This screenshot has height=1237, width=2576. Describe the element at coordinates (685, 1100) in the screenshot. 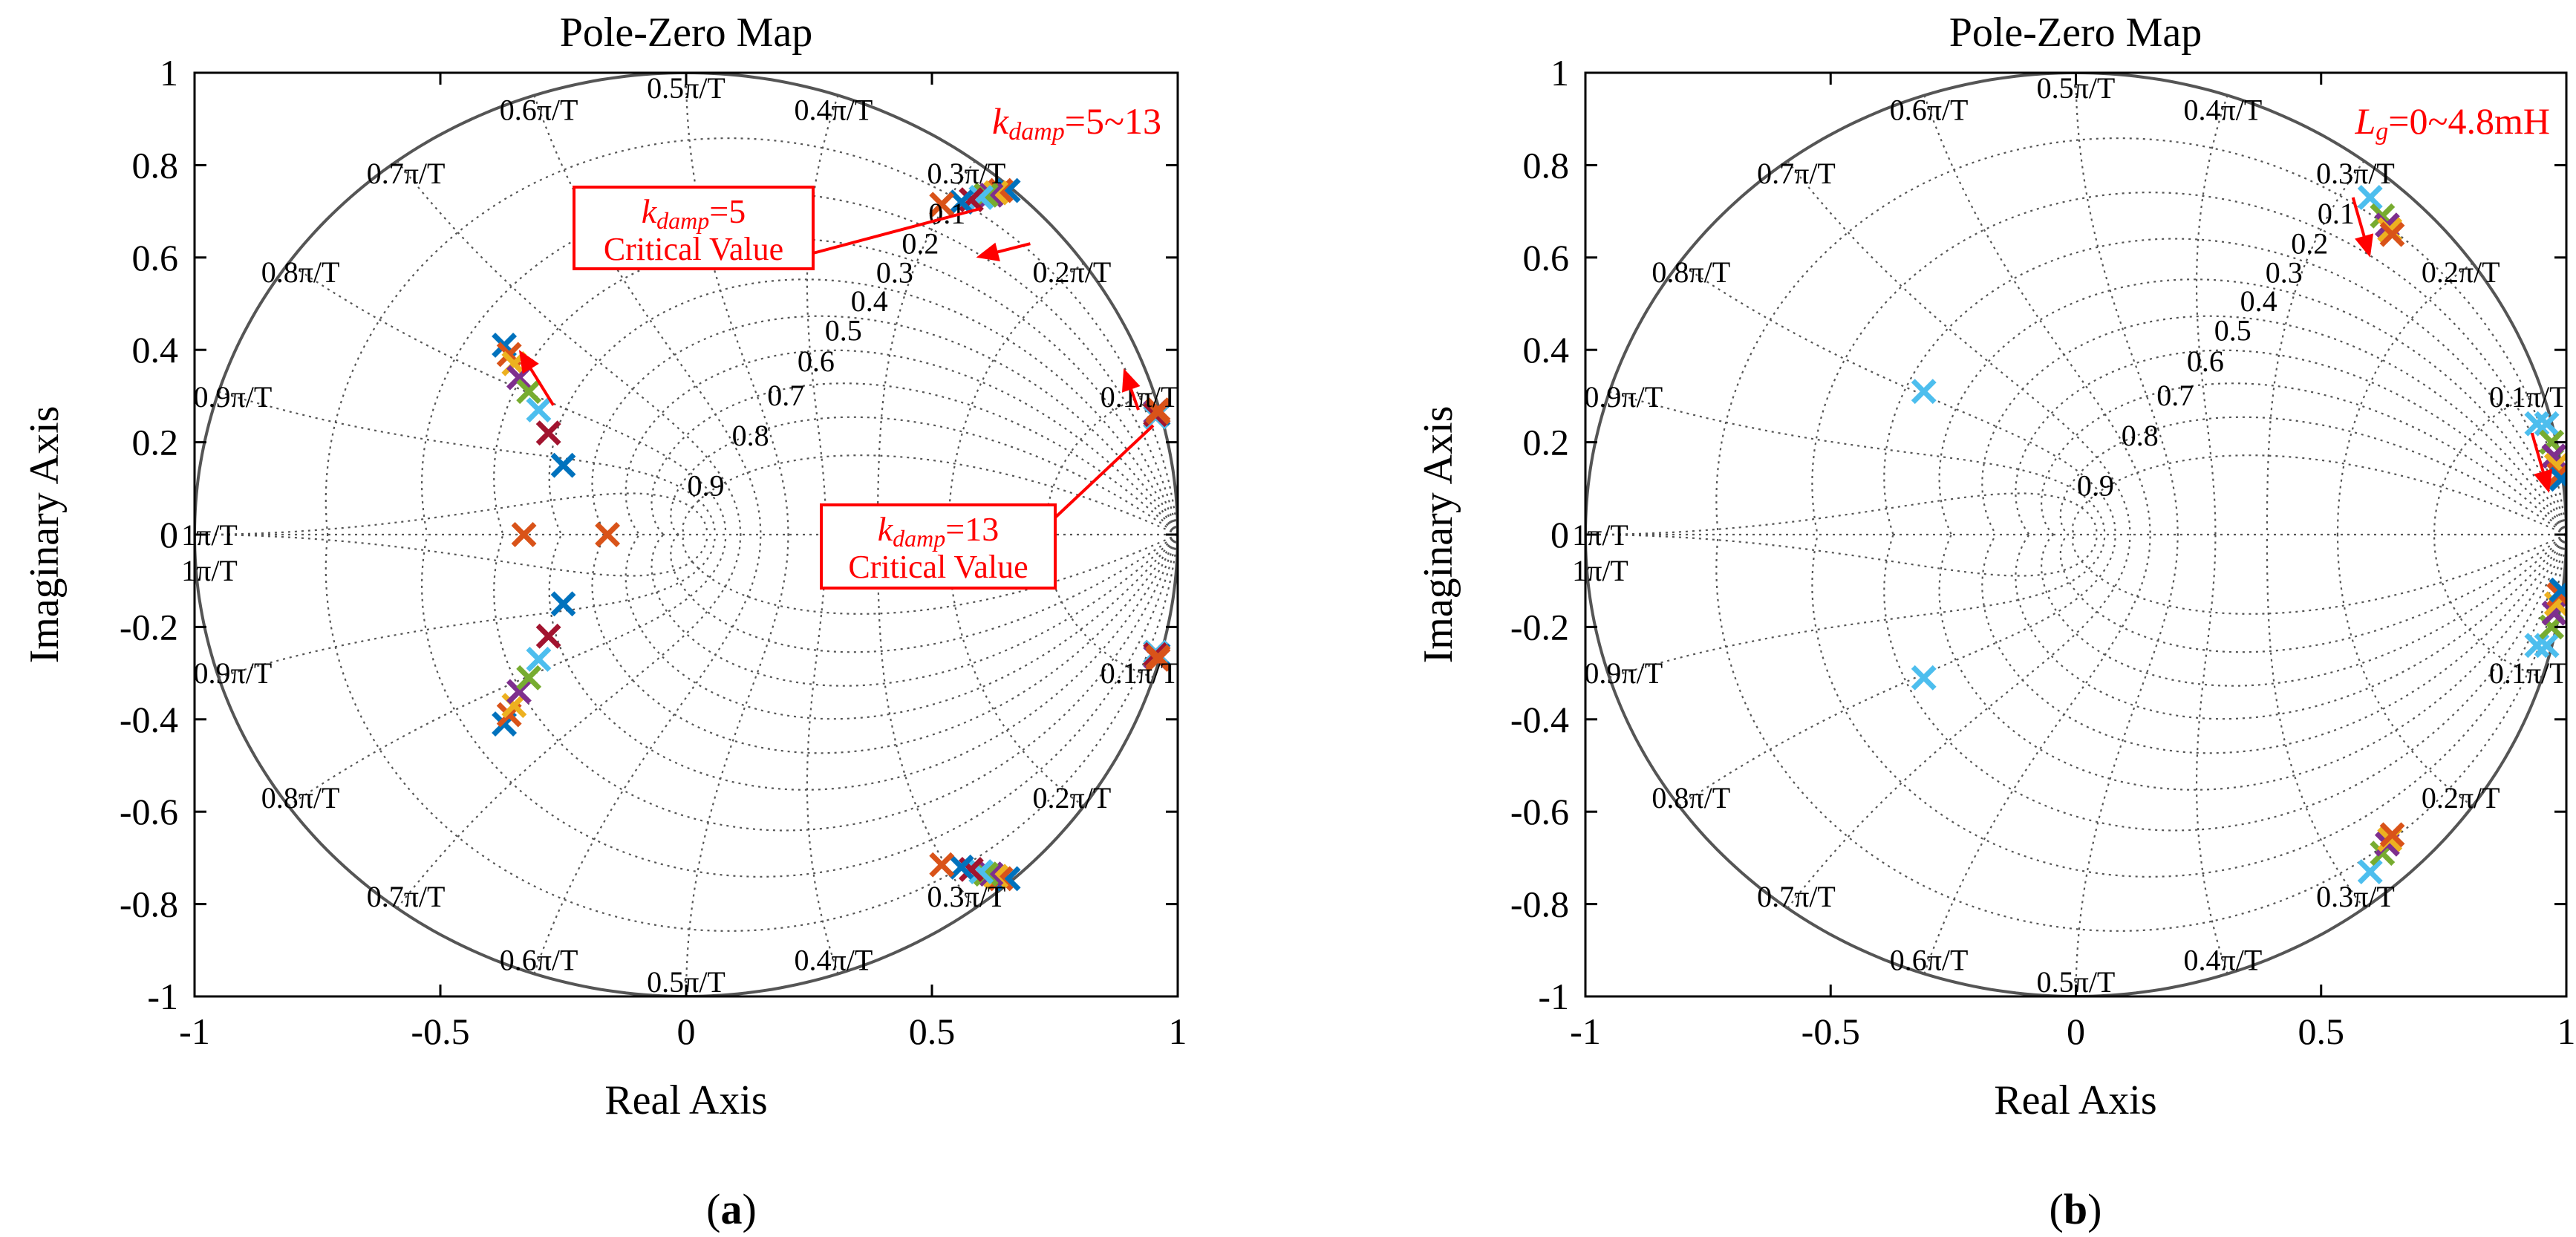

I see `x-axis-label: Real Axis` at that location.